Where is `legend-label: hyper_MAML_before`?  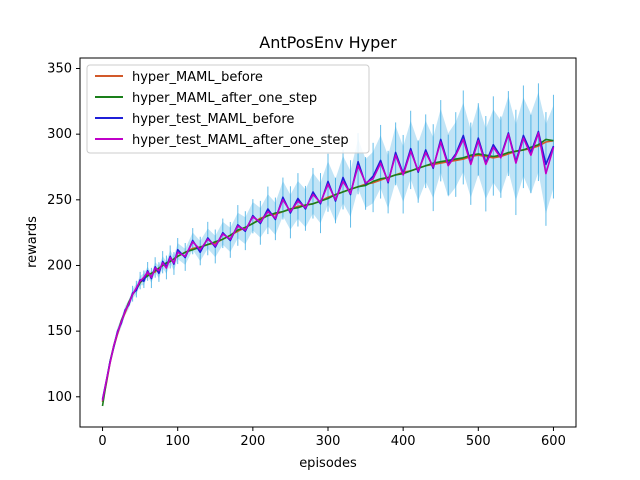
legend-label: hyper_MAML_before is located at coordinates (197, 77).